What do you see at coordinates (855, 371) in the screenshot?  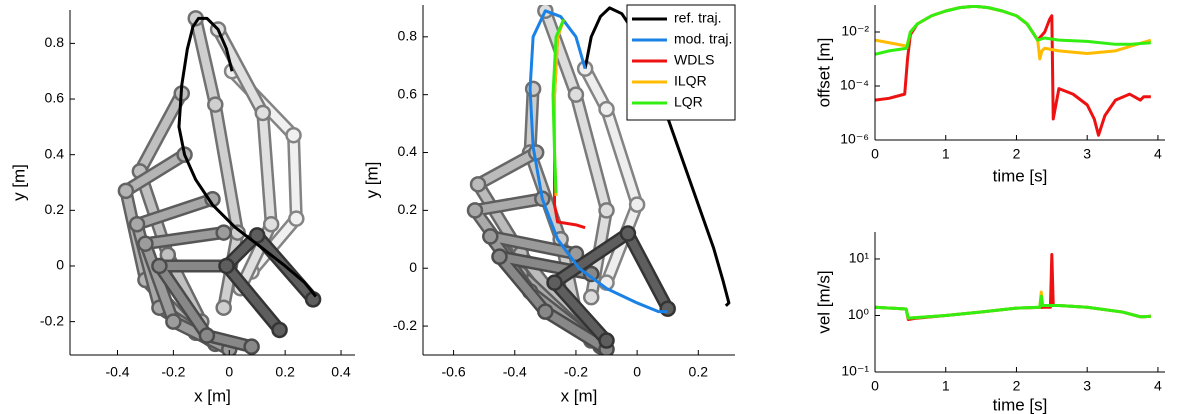 I see `y-tick-label: 10⁻¹` at bounding box center [855, 371].